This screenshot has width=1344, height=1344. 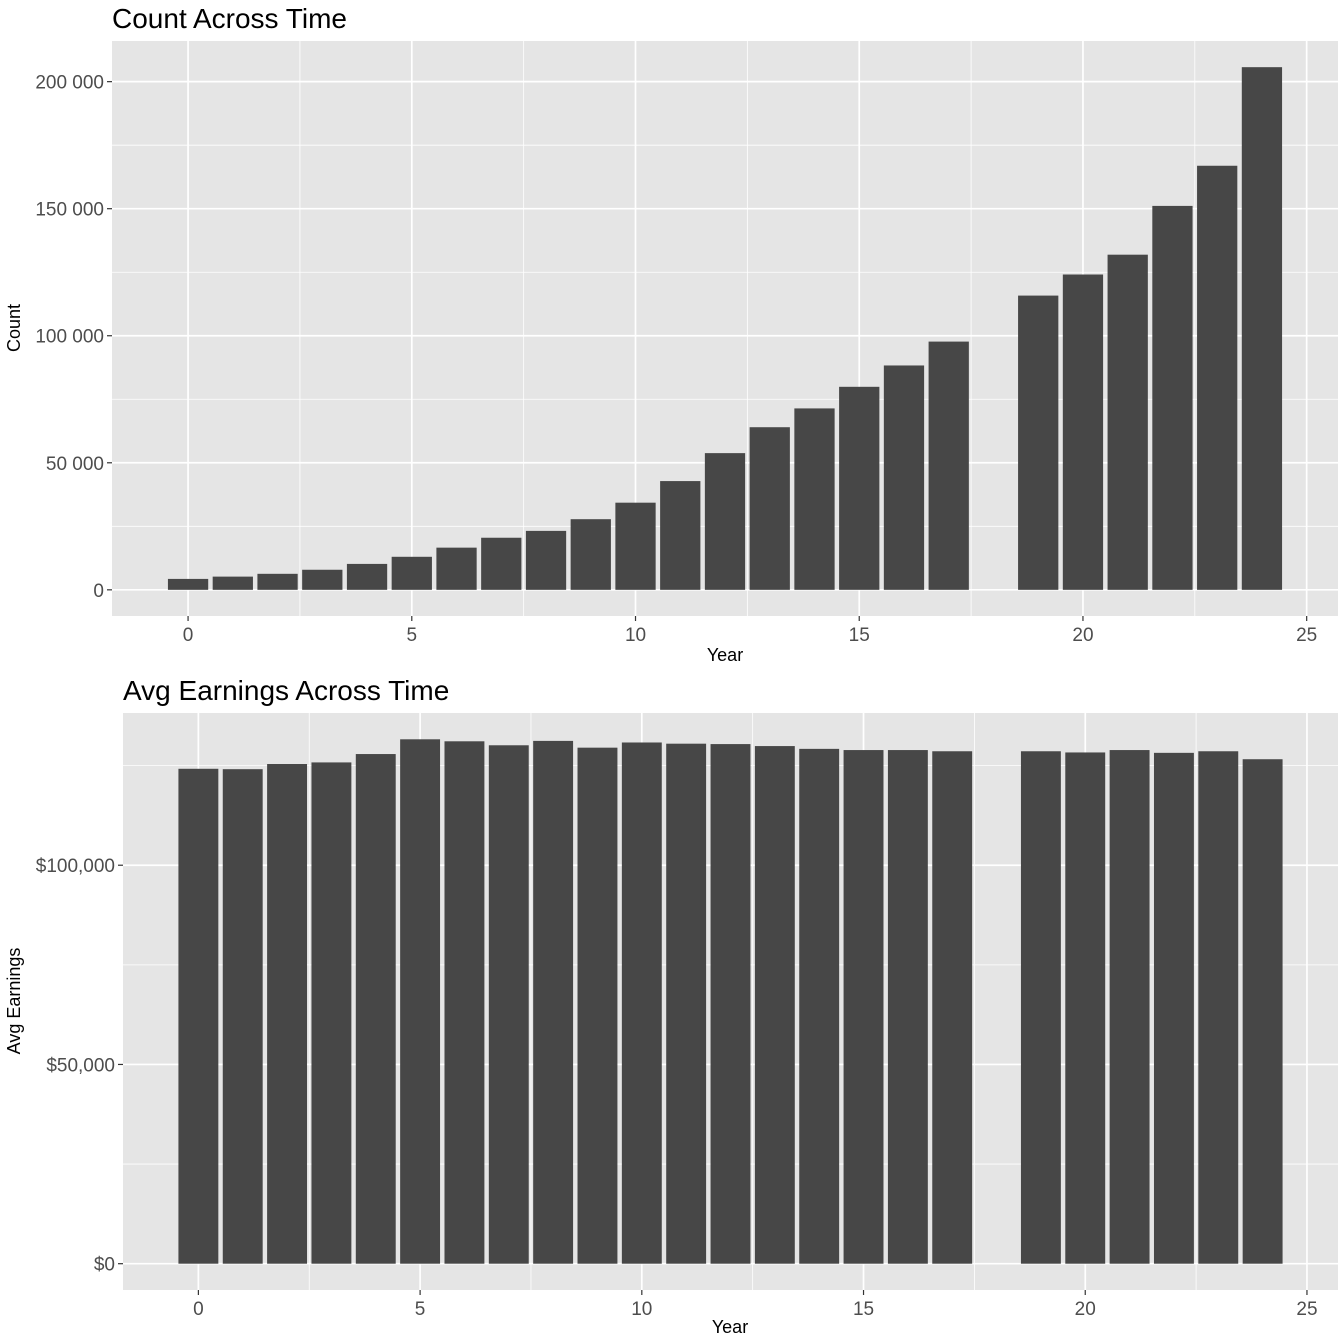 I want to click on y-tick-label: $50,000, so click(x=80, y=1065).